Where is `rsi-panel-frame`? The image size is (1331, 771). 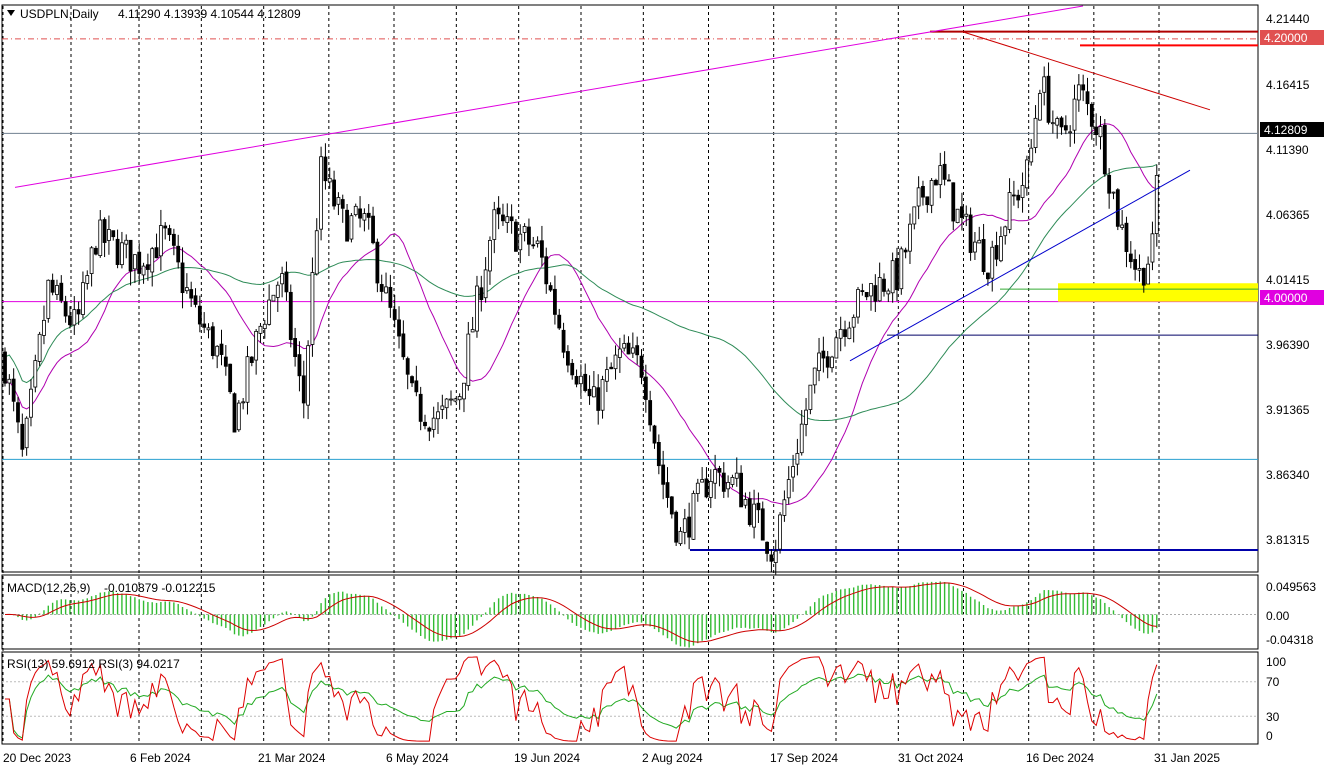
rsi-panel-frame is located at coordinates (630, 698).